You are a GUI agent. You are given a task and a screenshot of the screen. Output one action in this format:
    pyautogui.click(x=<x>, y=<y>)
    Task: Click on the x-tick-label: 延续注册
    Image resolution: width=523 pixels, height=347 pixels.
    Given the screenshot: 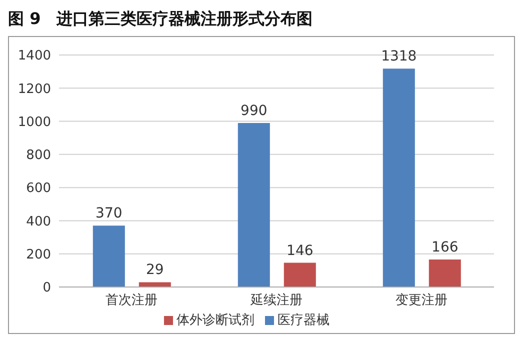 What is the action you would take?
    pyautogui.click(x=276, y=300)
    